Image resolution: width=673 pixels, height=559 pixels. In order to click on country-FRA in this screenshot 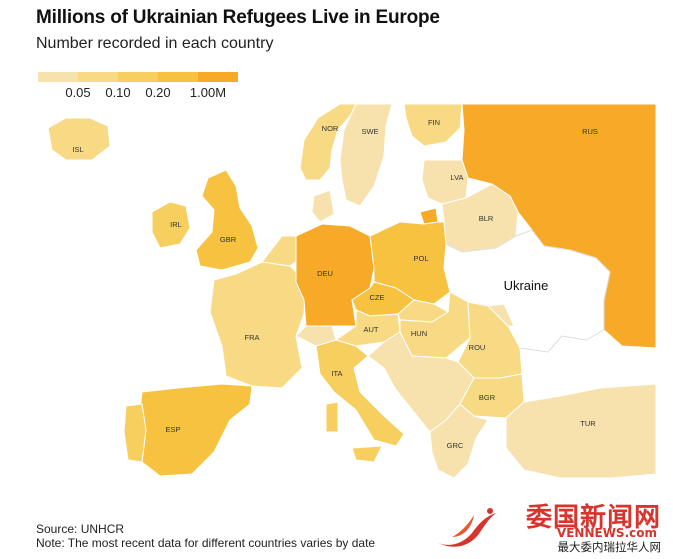, I will do `click(258, 325)`.